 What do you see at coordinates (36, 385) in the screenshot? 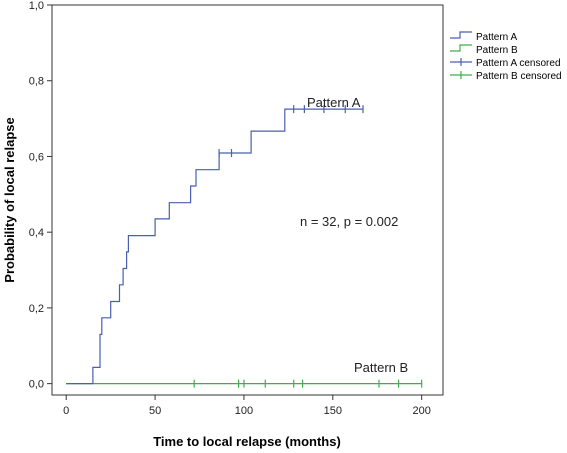
I see `y-tick-label: 0,0` at bounding box center [36, 385].